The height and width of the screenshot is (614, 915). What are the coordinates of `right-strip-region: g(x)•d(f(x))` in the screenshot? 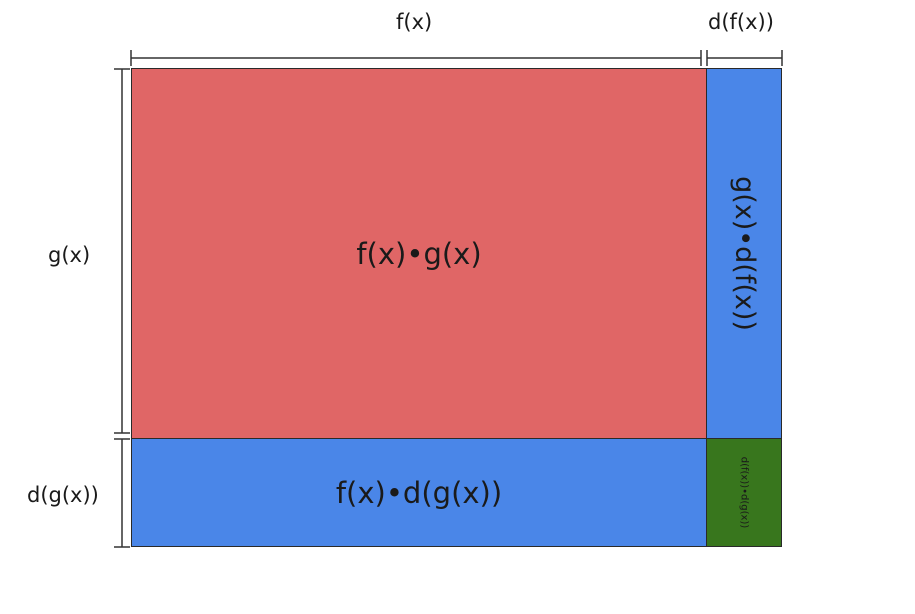 It's located at (744, 253).